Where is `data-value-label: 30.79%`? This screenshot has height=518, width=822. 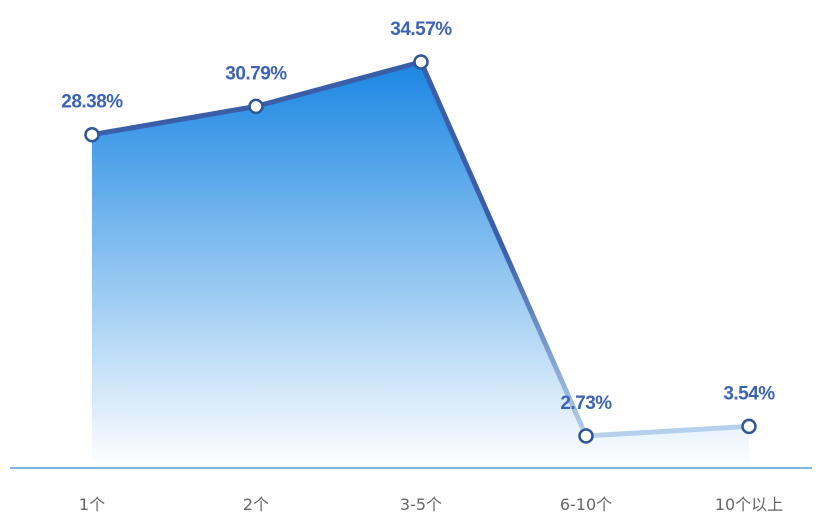 data-value-label: 30.79% is located at coordinates (256, 73).